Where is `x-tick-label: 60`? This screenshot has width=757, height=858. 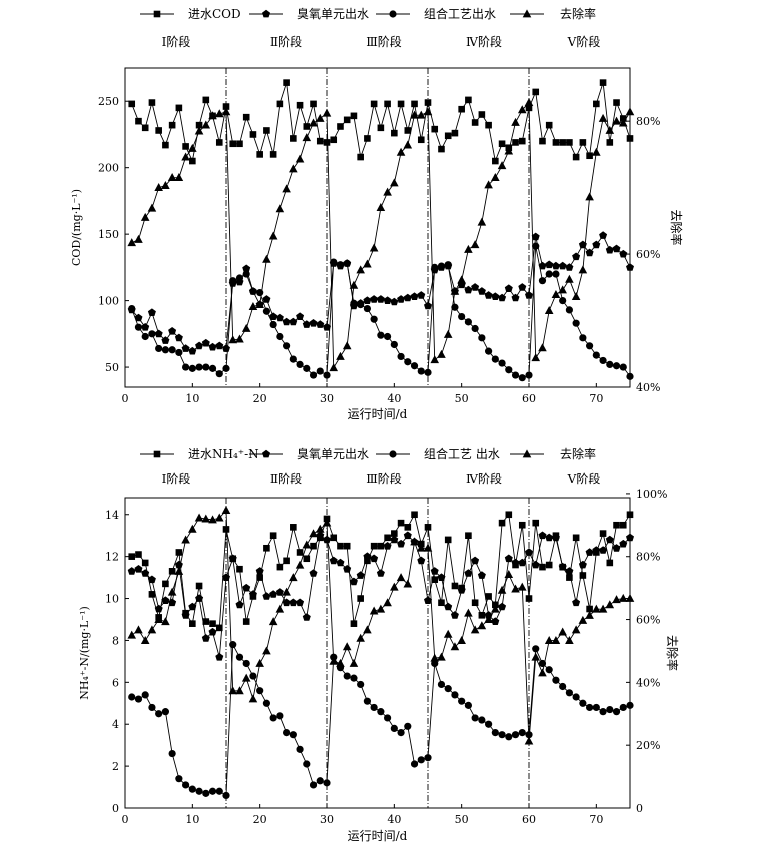 x-tick-label: 60 is located at coordinates (529, 398).